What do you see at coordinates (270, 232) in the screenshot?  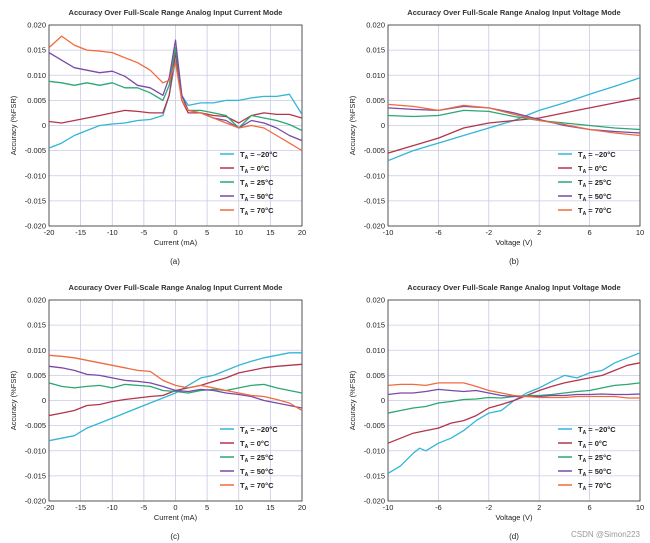 I see `x-tick-label: 15` at bounding box center [270, 232].